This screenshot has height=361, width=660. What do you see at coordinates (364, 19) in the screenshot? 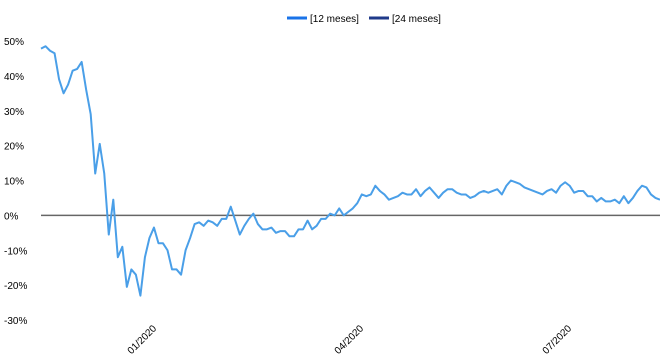
I see `legend: [12 meses] [24 meses]` at bounding box center [364, 19].